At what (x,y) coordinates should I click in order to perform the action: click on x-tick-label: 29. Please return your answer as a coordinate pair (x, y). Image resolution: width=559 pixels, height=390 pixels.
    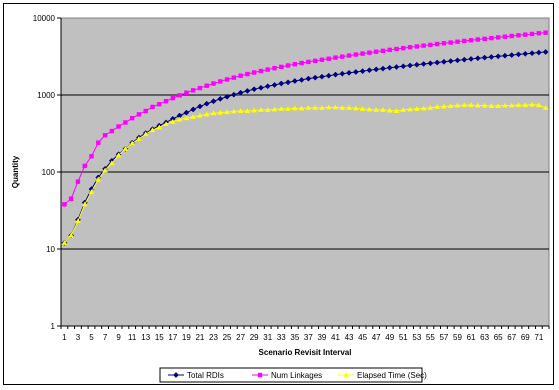
    Looking at the image, I should click on (254, 337).